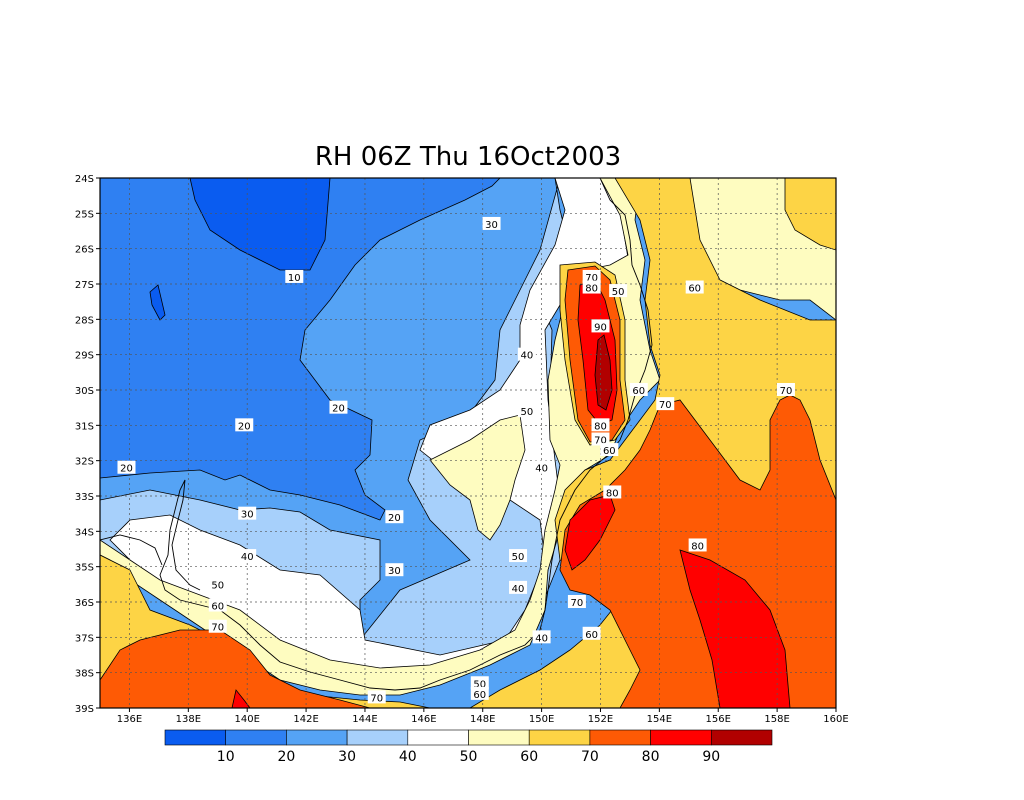 This screenshot has height=800, width=1024. Describe the element at coordinates (188, 719) in the screenshot. I see `x-tick-label: 138E` at that location.